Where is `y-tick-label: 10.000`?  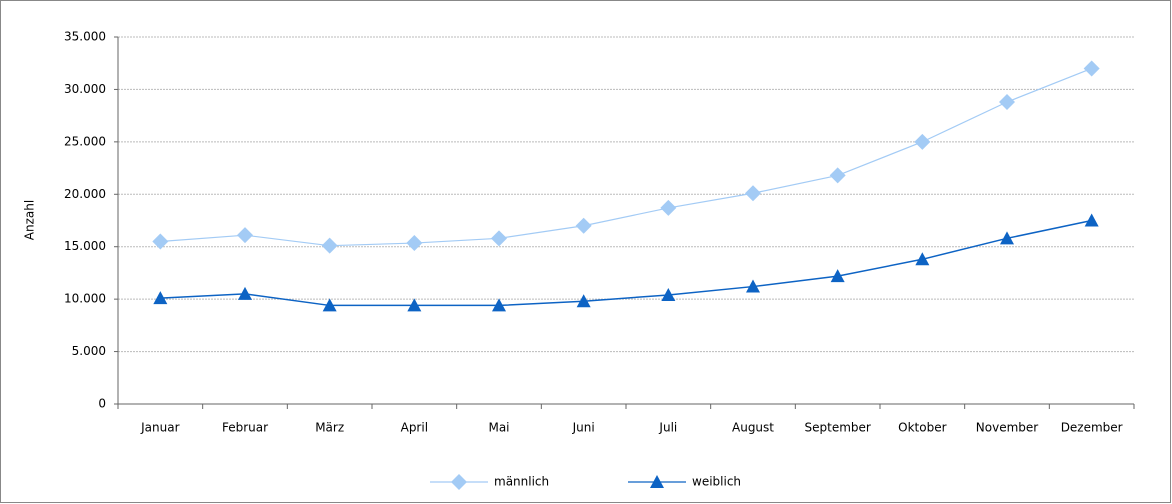 y-tick-label: 10.000 is located at coordinates (85, 299).